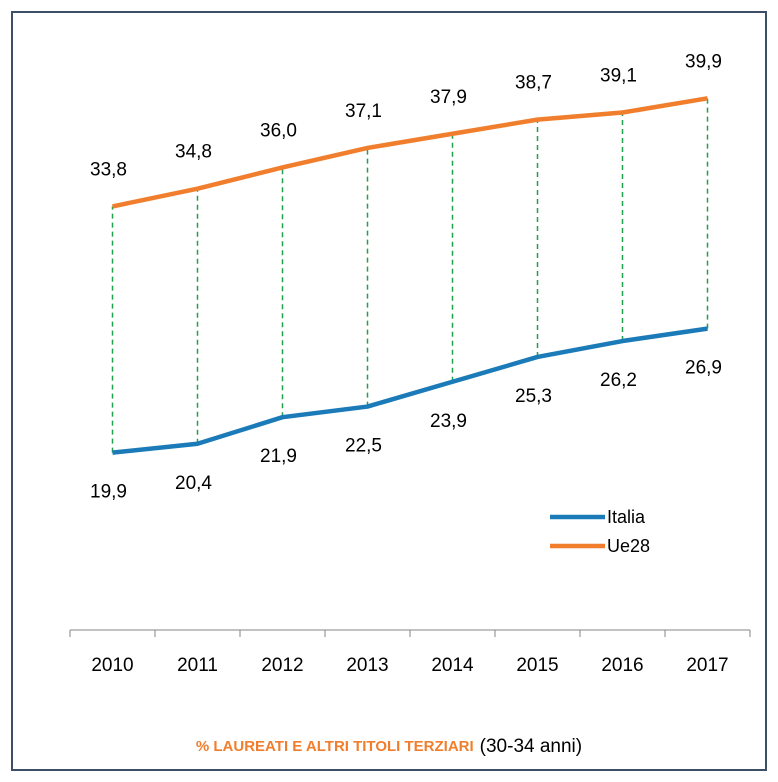  What do you see at coordinates (531, 746) in the screenshot?
I see `chart-subtitle: (30-34 anni)` at bounding box center [531, 746].